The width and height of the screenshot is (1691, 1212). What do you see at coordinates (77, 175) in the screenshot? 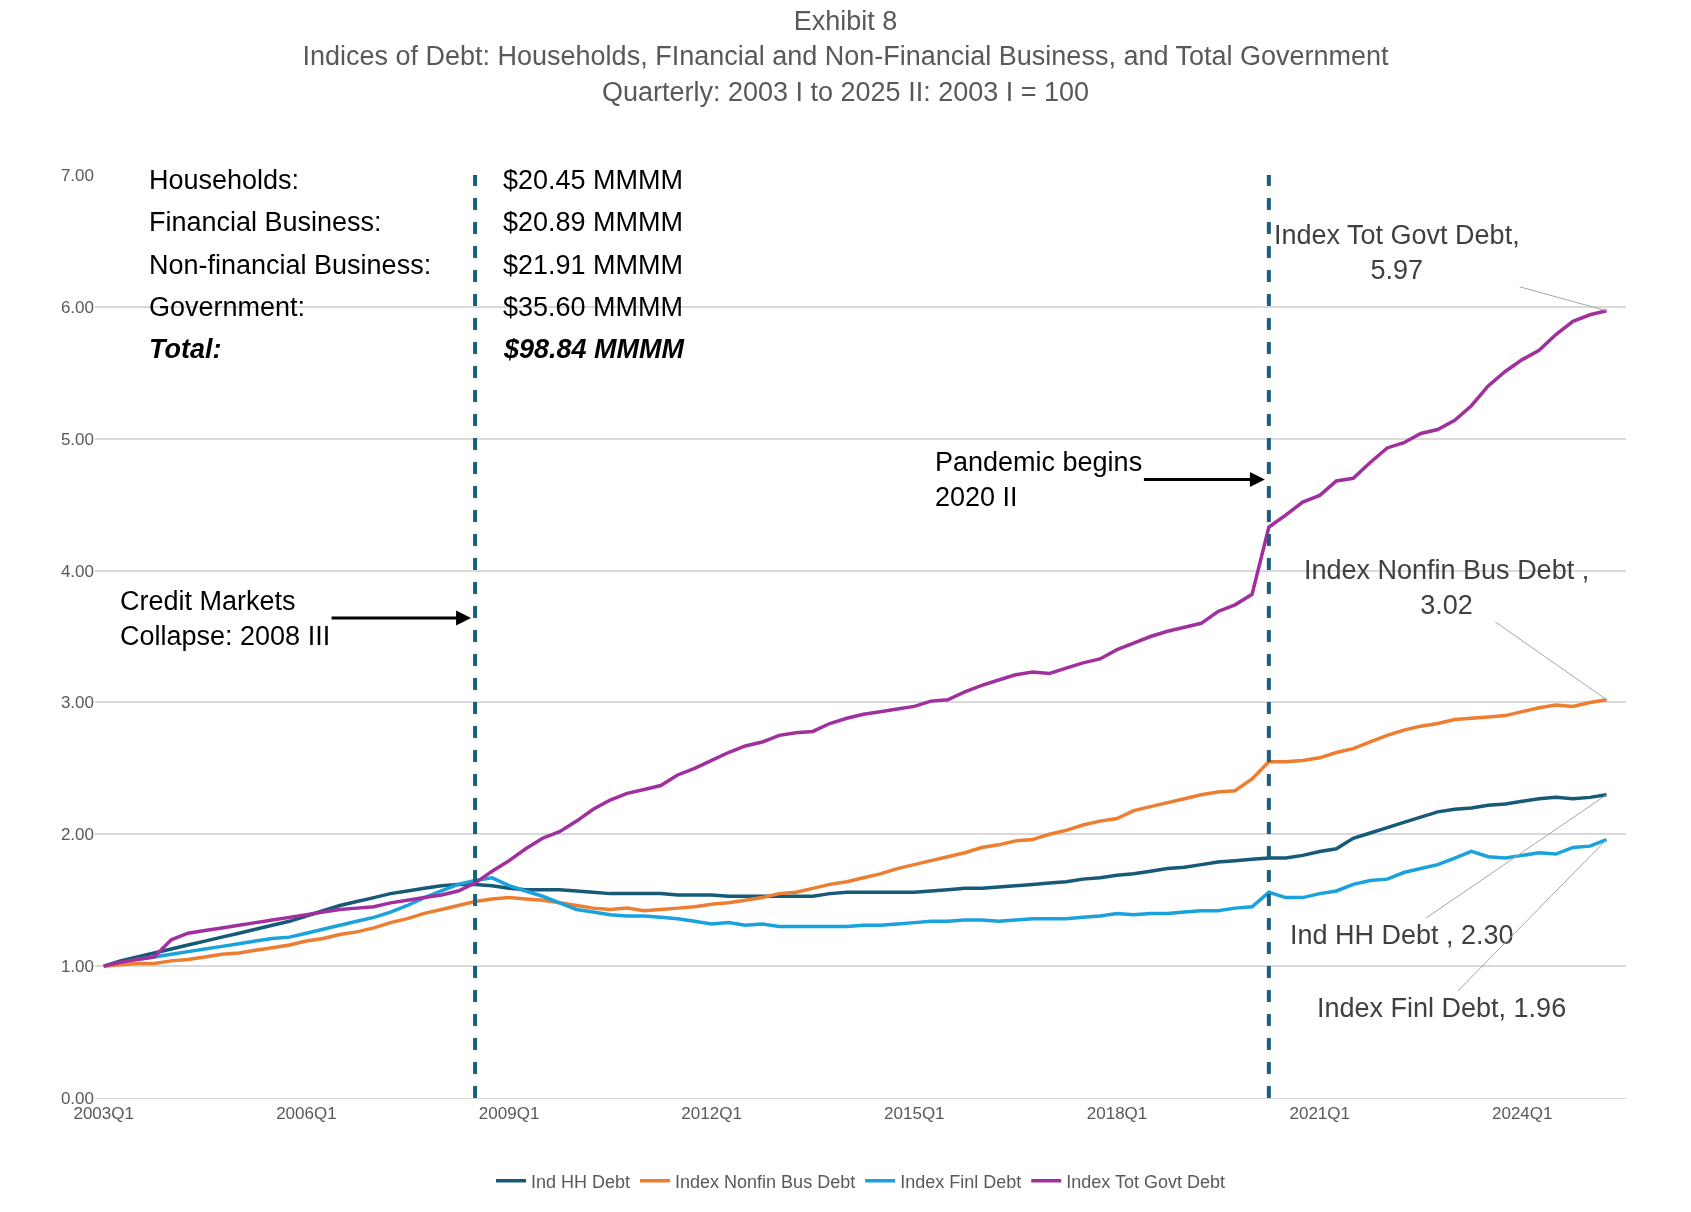
I see `y-tick-label: 7.00` at bounding box center [77, 175].